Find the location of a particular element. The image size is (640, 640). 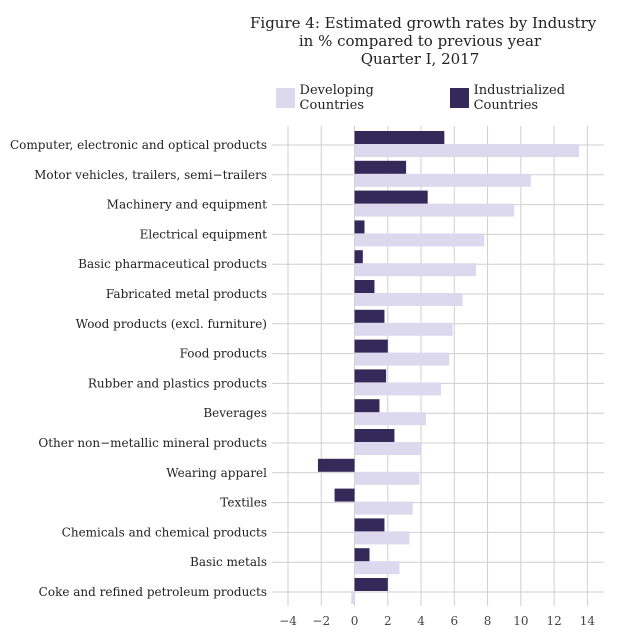

category-label: Basic metals is located at coordinates (228, 562).